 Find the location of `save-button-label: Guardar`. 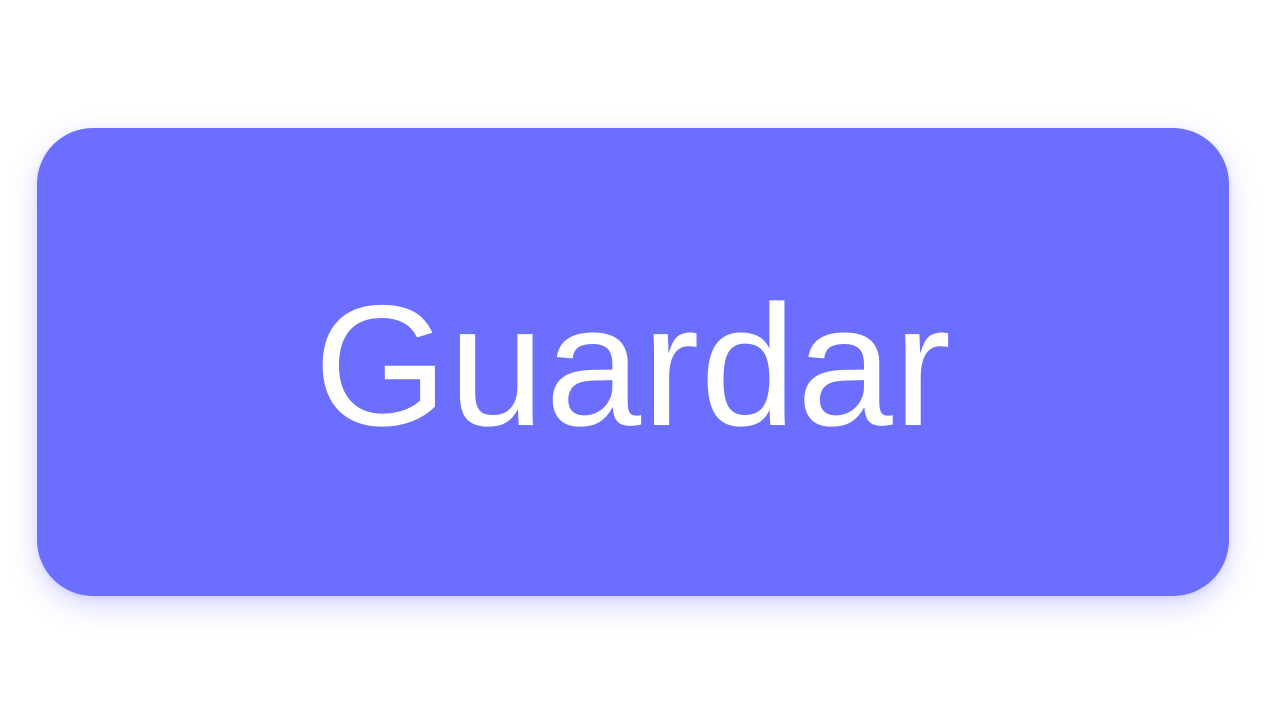

save-button-label: Guardar is located at coordinates (633, 366).